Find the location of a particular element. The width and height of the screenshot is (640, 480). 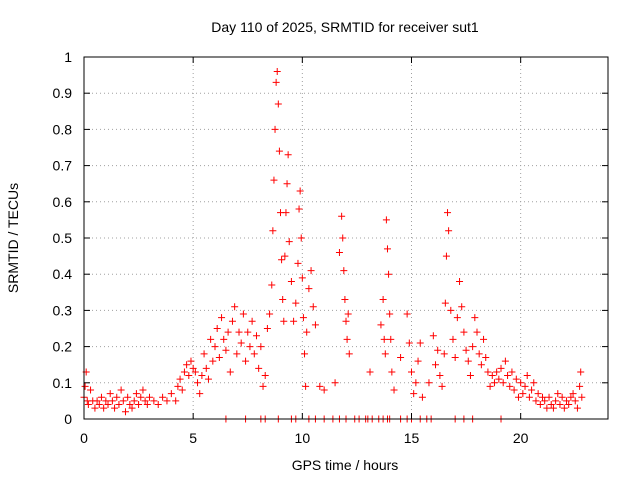

y-tick-label: 0.6 is located at coordinates (63, 202).